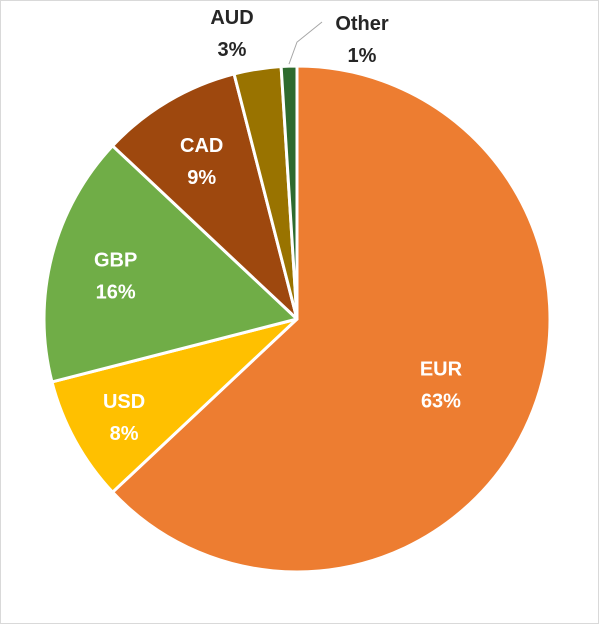  What do you see at coordinates (115, 260) in the screenshot?
I see `data-label-category-gbp: GBP` at bounding box center [115, 260].